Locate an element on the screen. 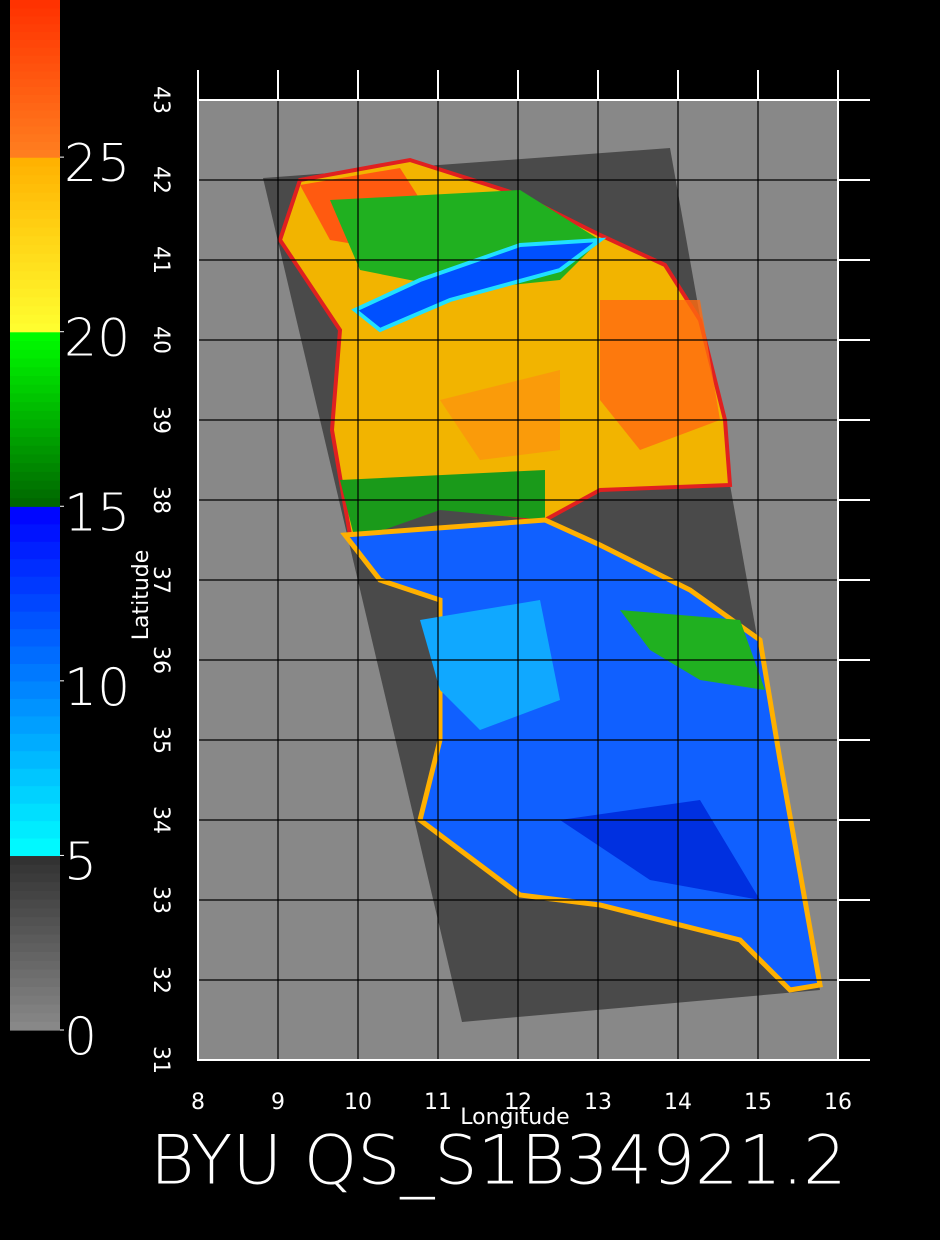  colorbar-tick-label: 10 is located at coordinates (97, 688).